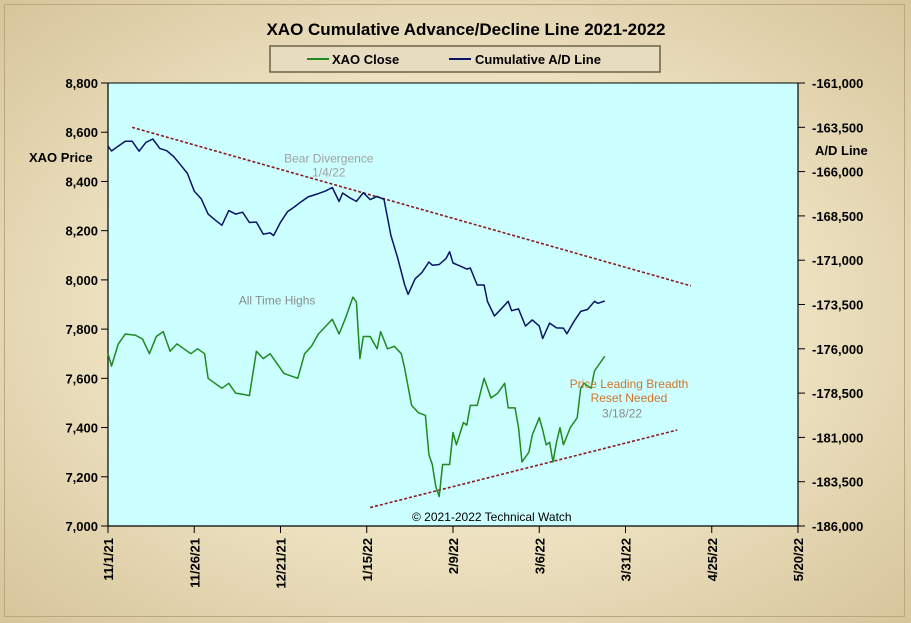  I want to click on right-tick-label: -178,500, so click(837, 393).